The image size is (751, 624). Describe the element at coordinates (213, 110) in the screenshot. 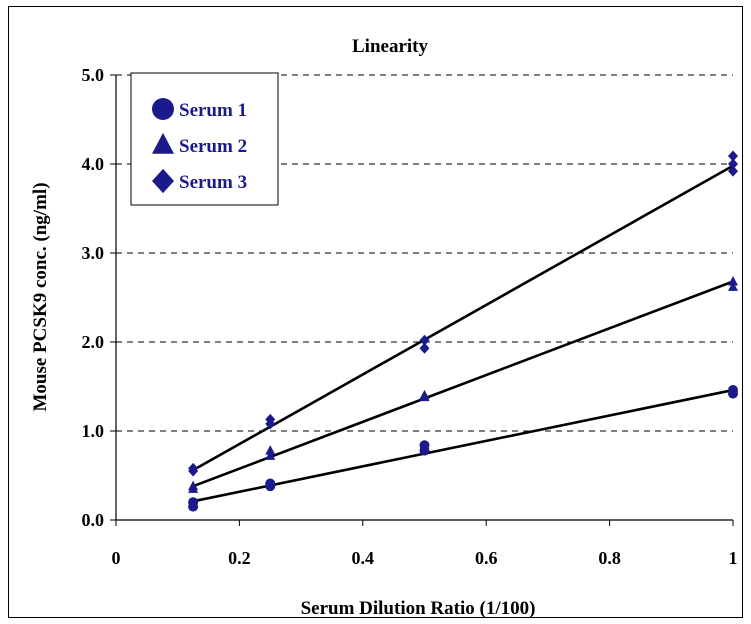

I see `legend-label-serum-1: Serum 1` at that location.